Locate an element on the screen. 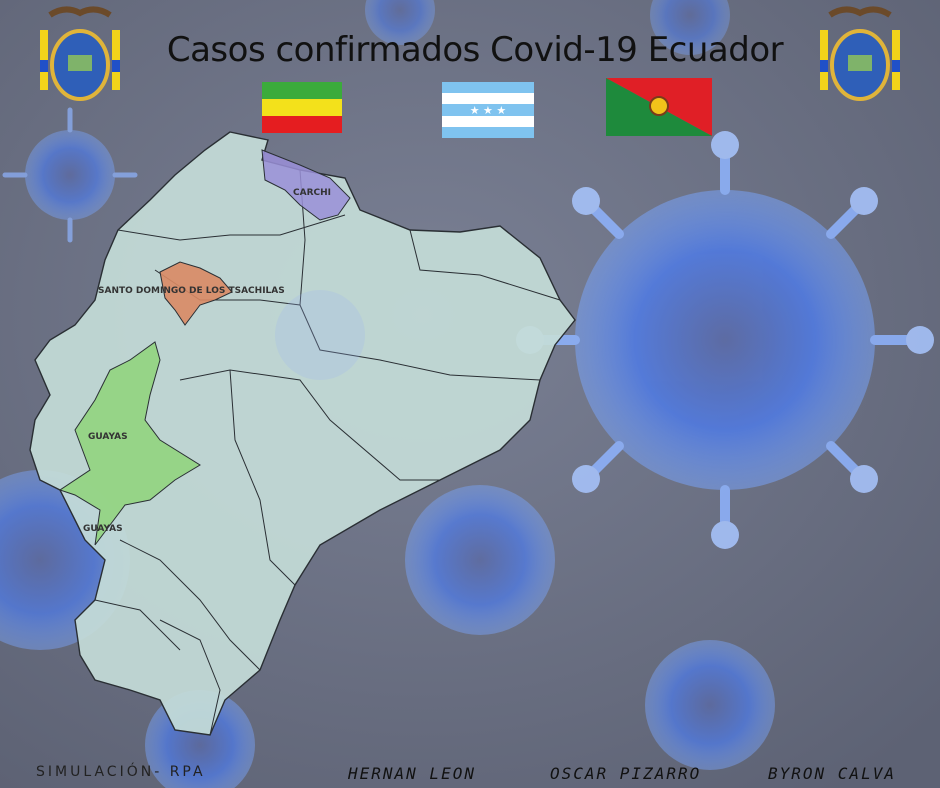 Image resolution: width=940 pixels, height=788 pixels. province-santo-domingo is located at coordinates (196, 293).